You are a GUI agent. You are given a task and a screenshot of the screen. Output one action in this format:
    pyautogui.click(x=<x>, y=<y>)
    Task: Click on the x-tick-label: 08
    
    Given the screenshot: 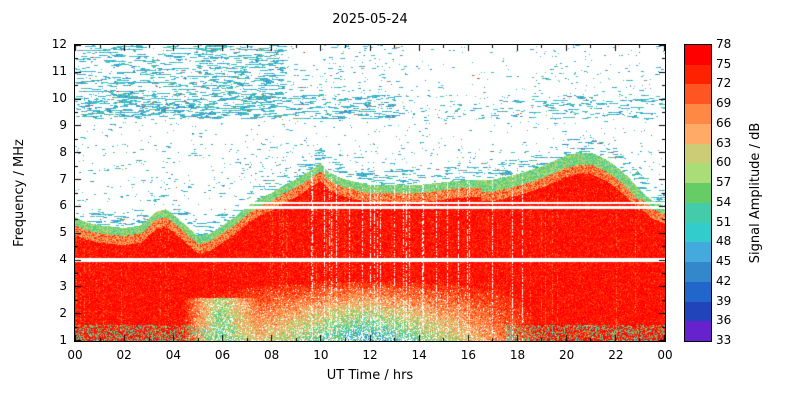 What is the action you would take?
    pyautogui.click(x=272, y=355)
    